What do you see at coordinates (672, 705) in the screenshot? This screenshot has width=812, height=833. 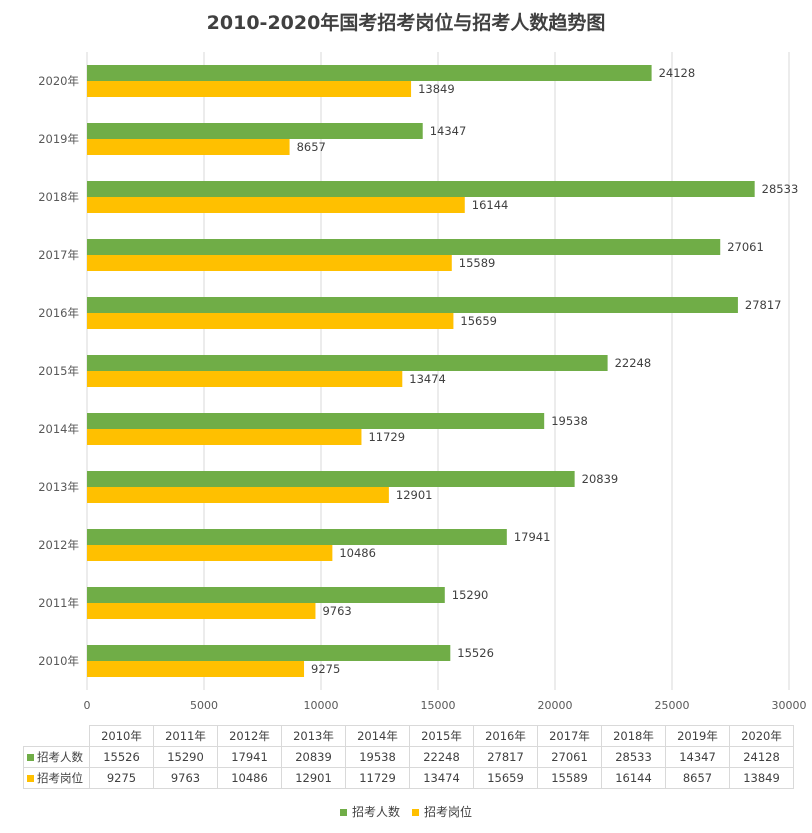 I see `x-tick-label: 25000` at bounding box center [672, 705].